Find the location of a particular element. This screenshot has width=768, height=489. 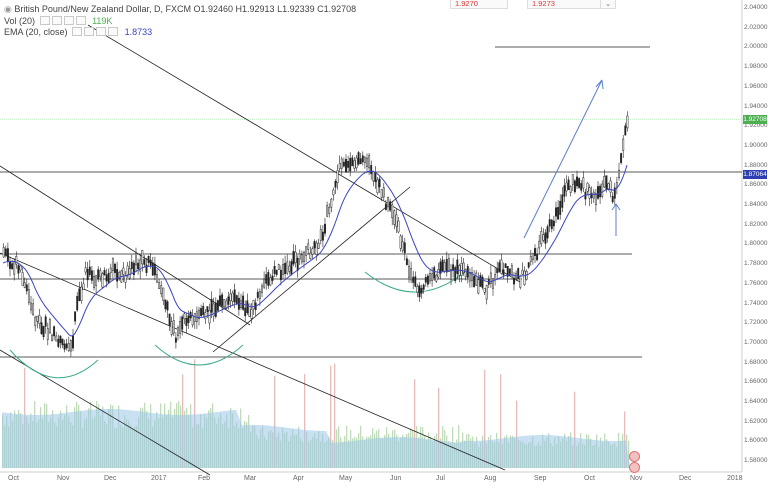

close-value: C1.92708 is located at coordinates (337, 9).